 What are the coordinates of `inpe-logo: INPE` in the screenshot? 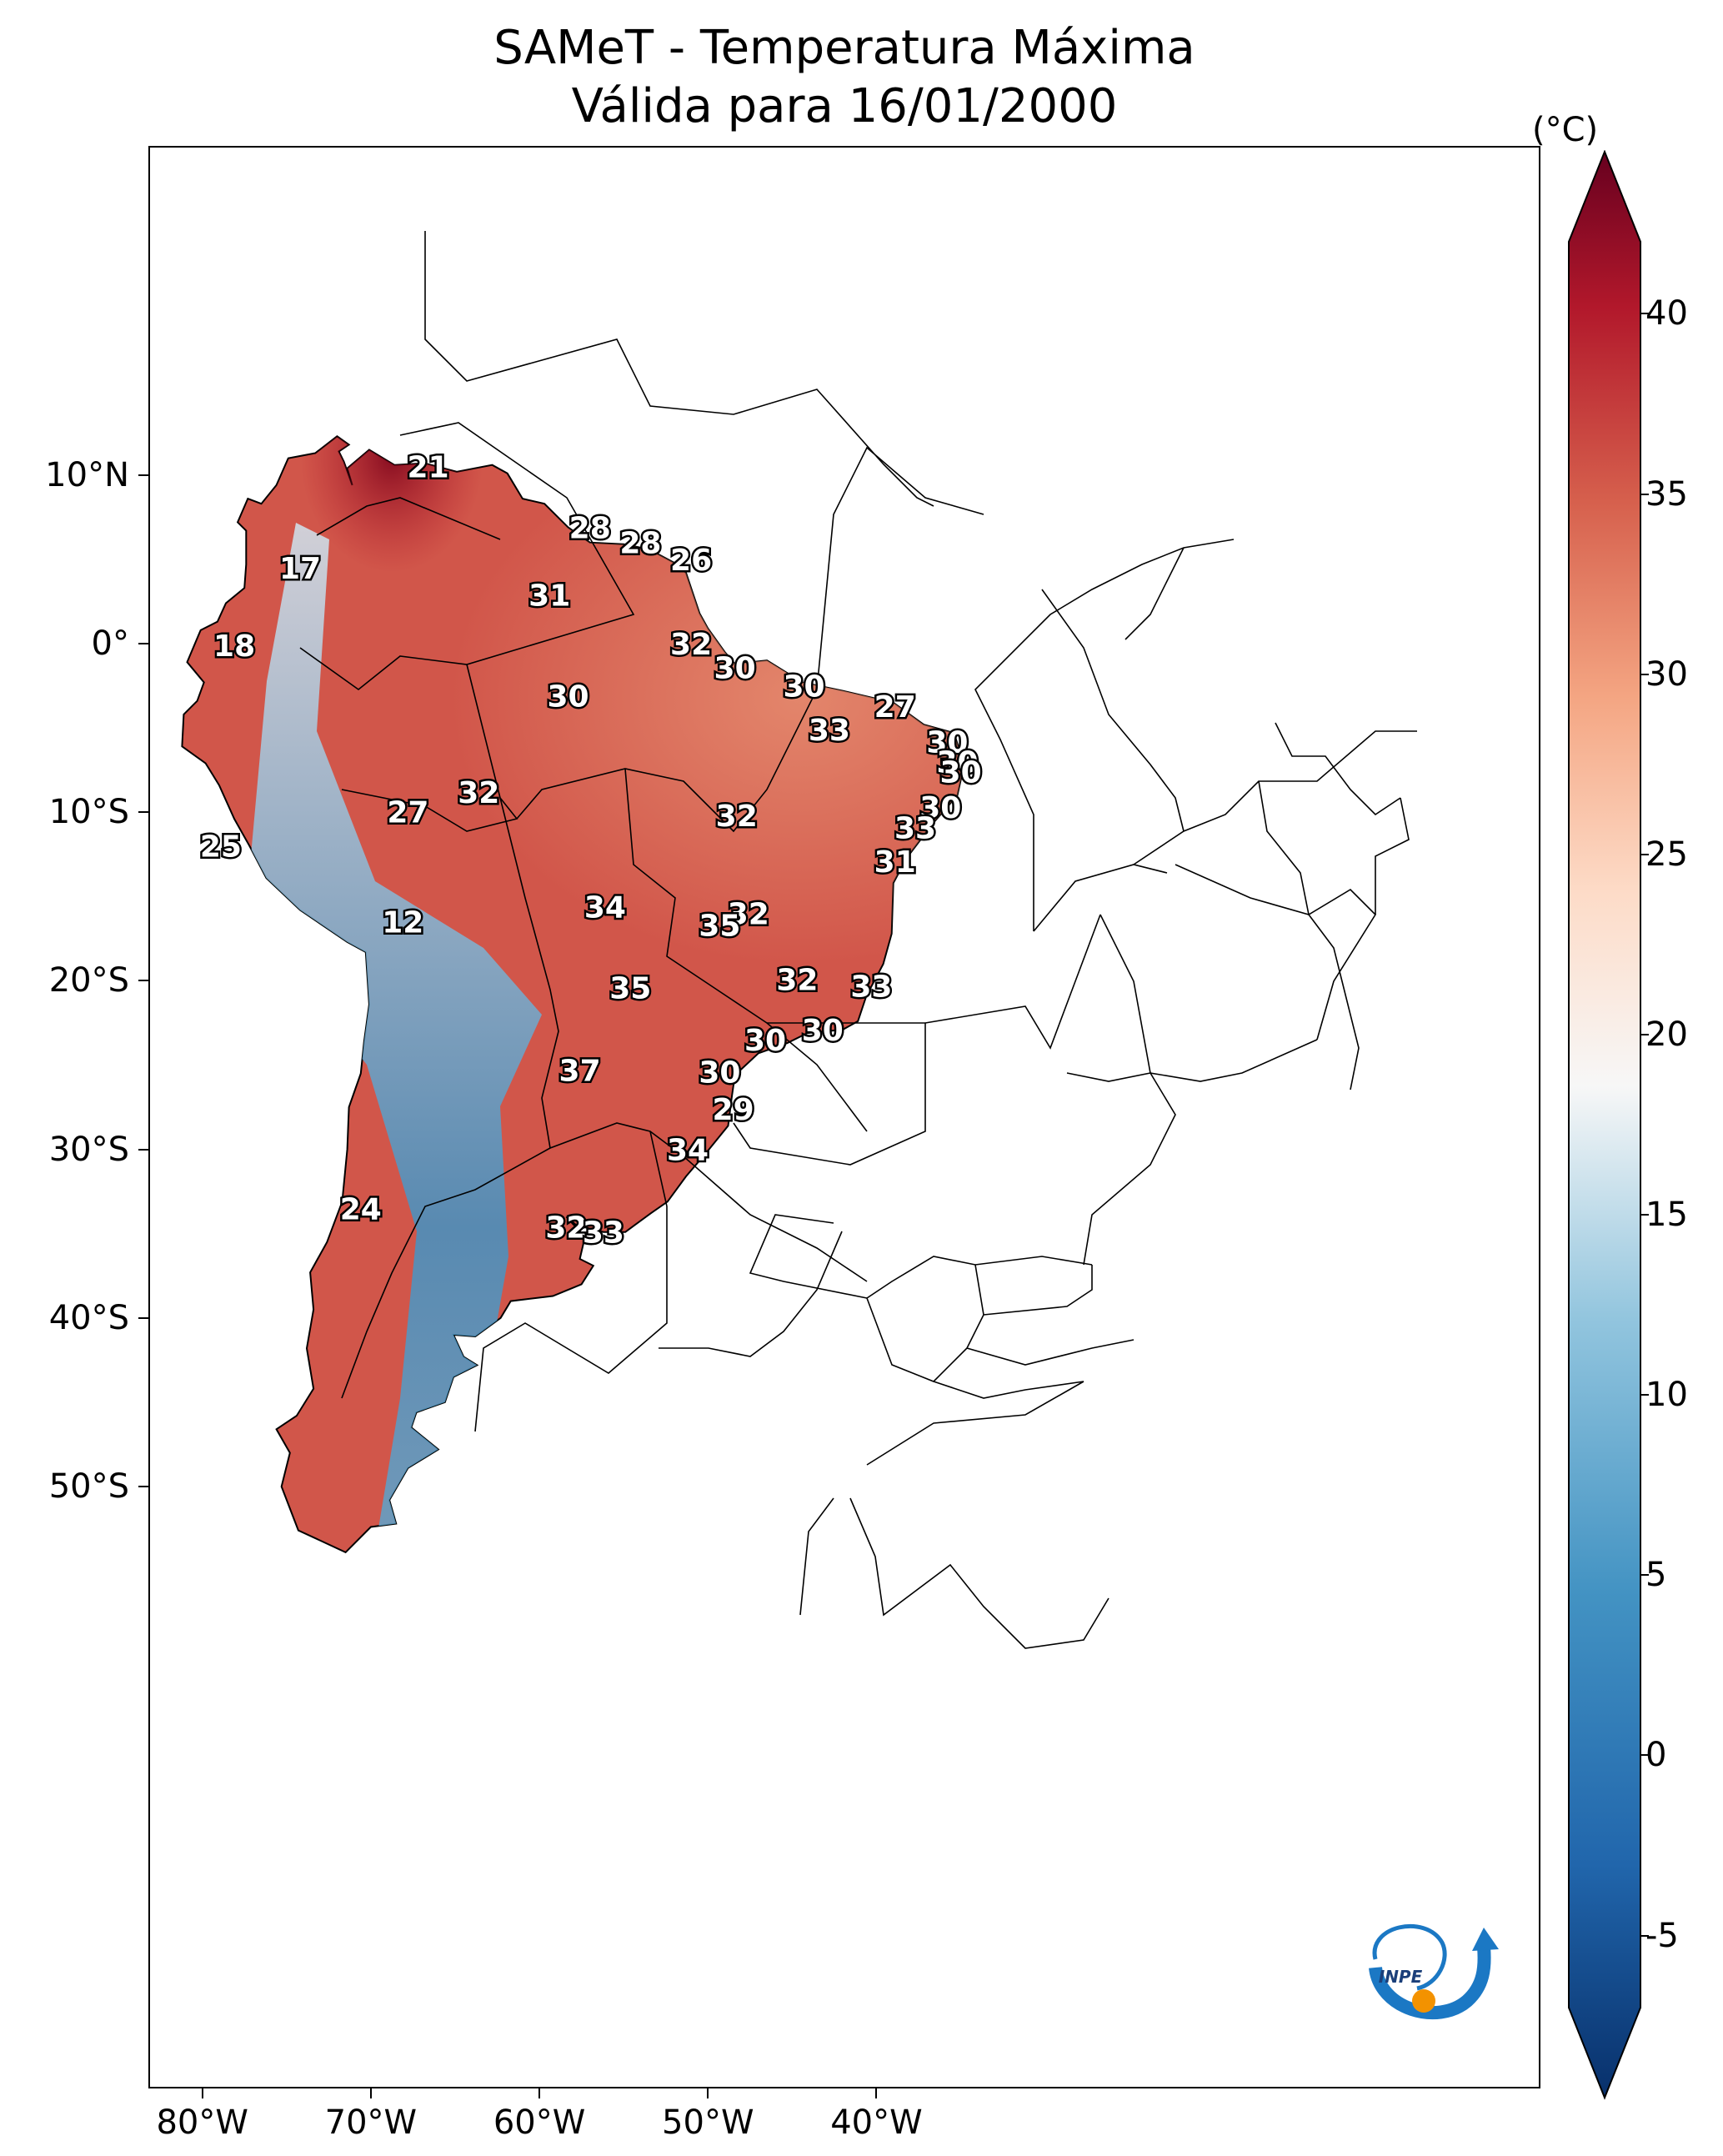 It's located at (1434, 1971).